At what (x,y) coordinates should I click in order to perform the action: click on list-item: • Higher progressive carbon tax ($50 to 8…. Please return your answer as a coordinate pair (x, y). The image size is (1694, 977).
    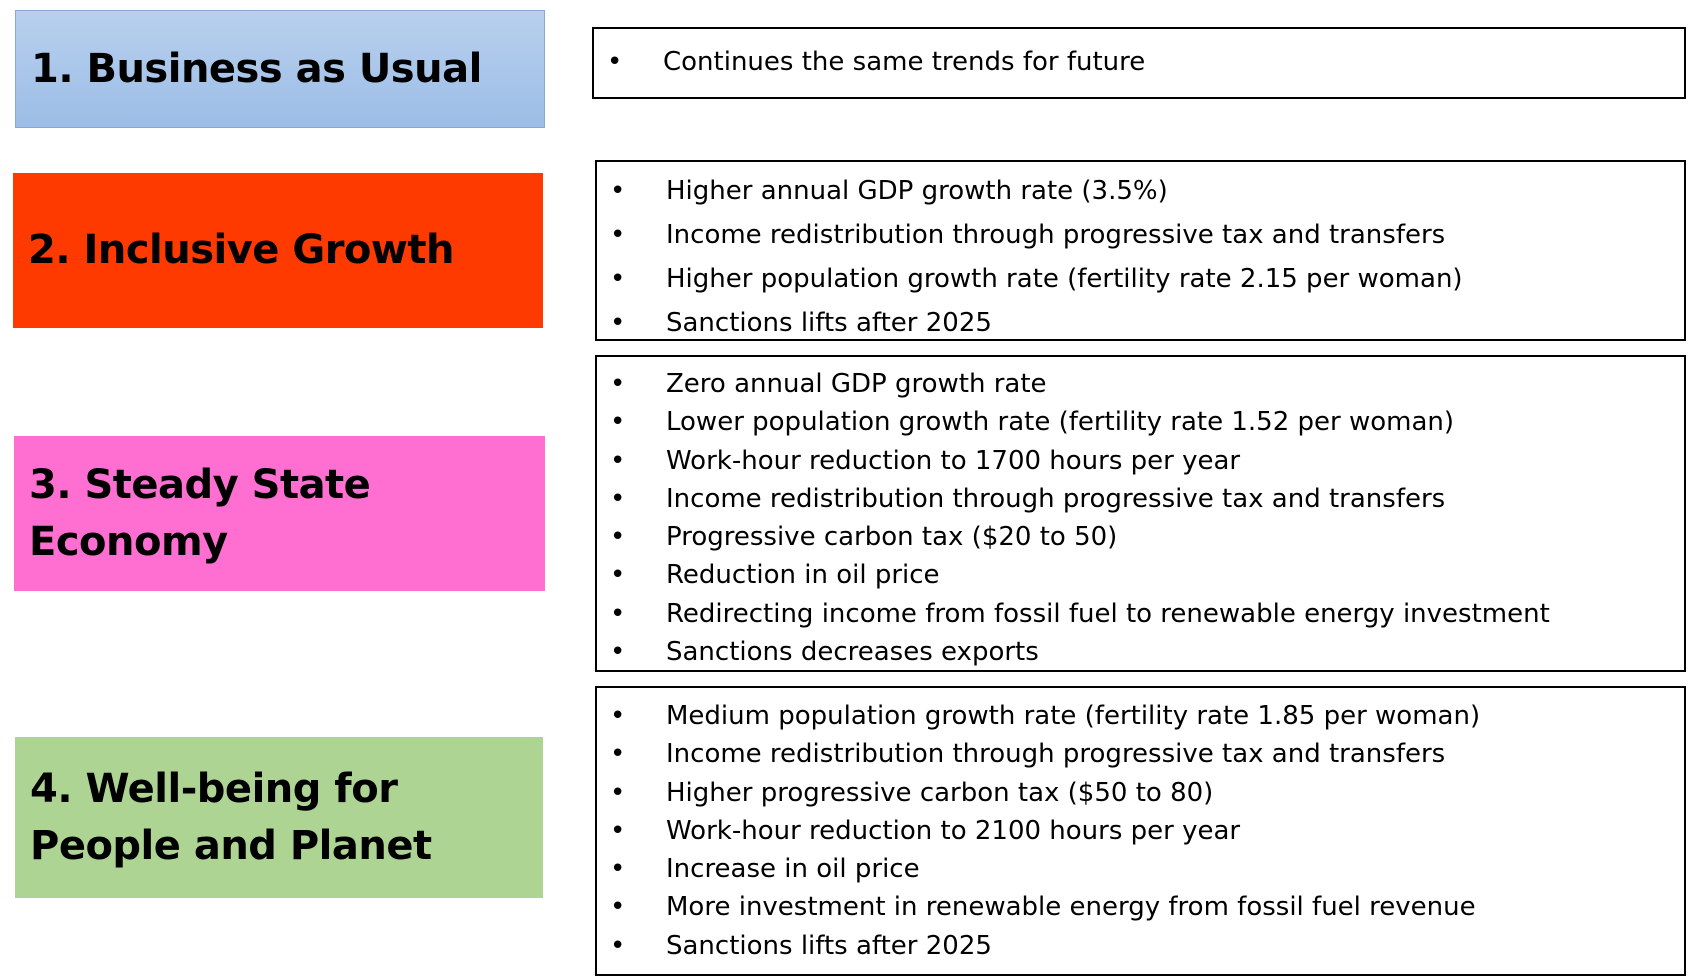
    Looking at the image, I should click on (1140, 793).